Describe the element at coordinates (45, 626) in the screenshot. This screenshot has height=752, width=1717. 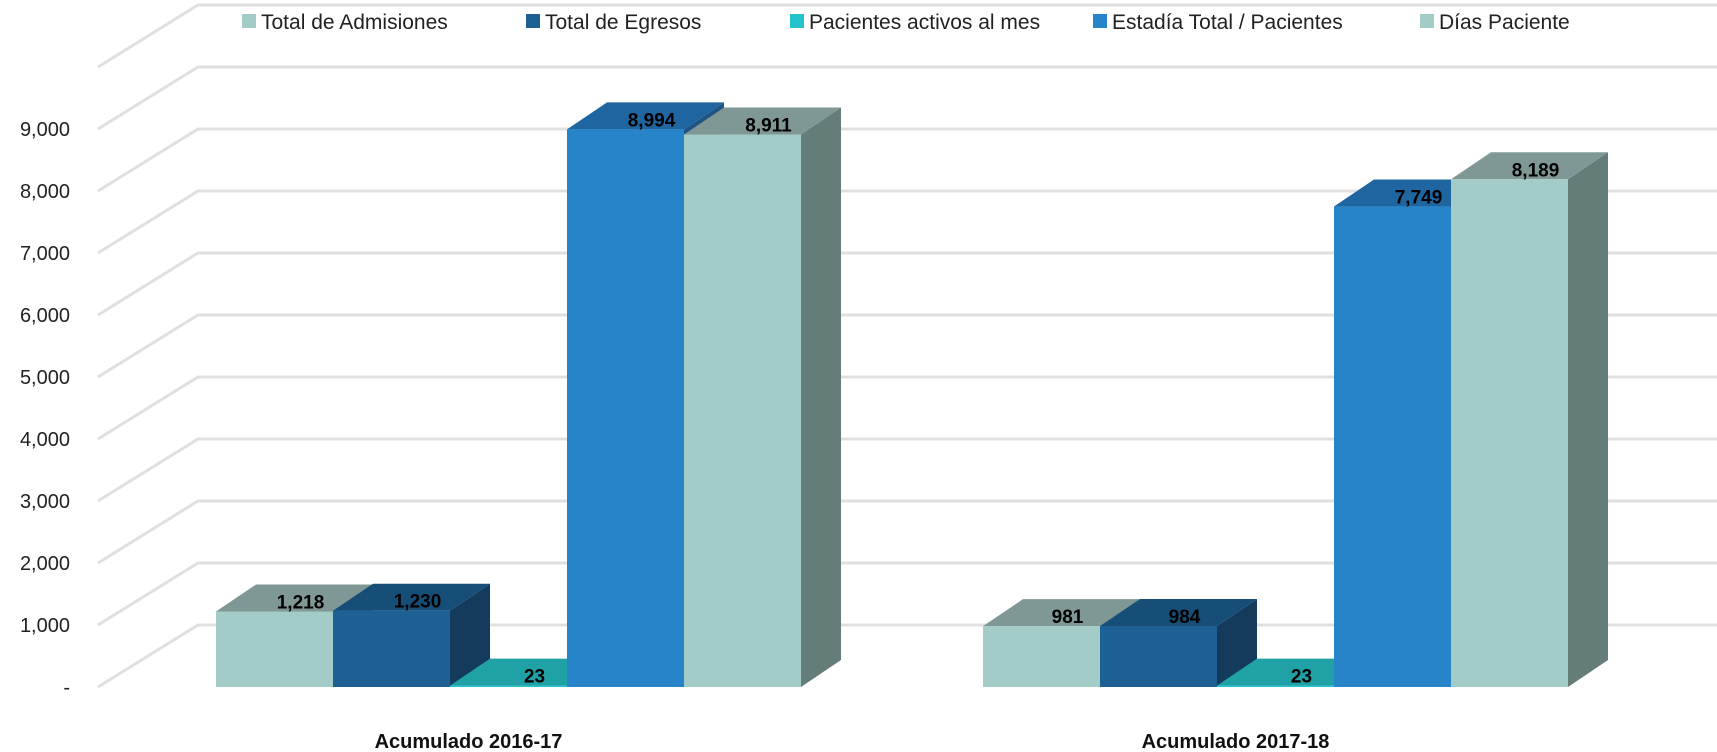
I see `y-tick-label: 1,000` at that location.